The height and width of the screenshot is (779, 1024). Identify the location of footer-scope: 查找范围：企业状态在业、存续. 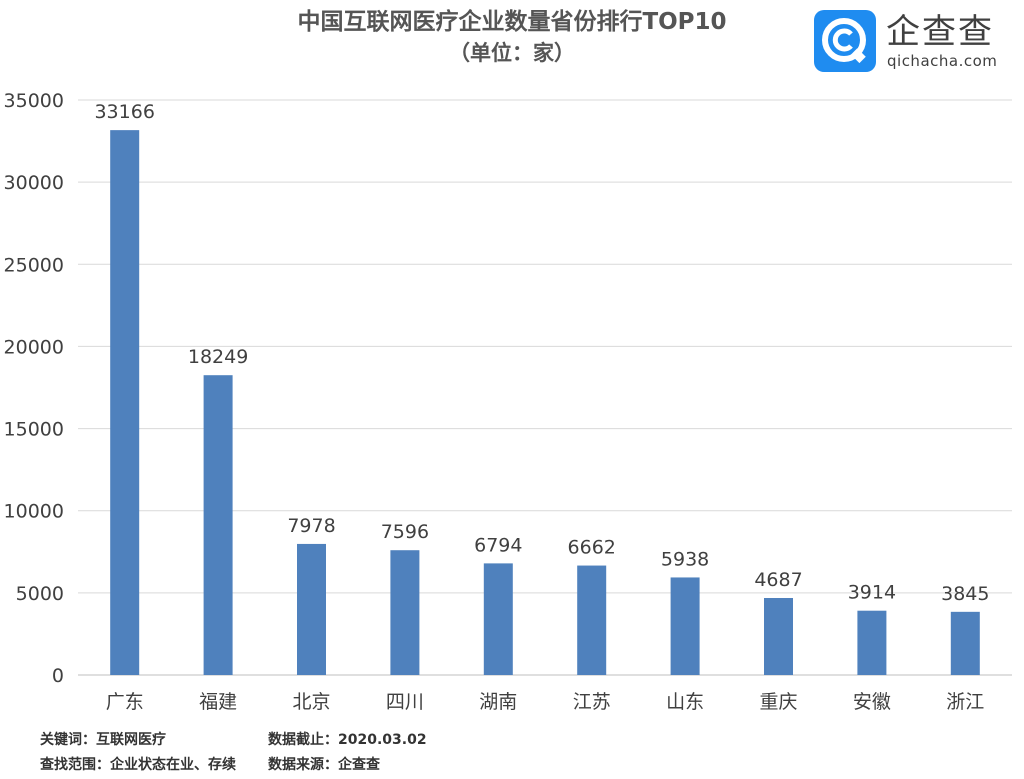
(138, 765).